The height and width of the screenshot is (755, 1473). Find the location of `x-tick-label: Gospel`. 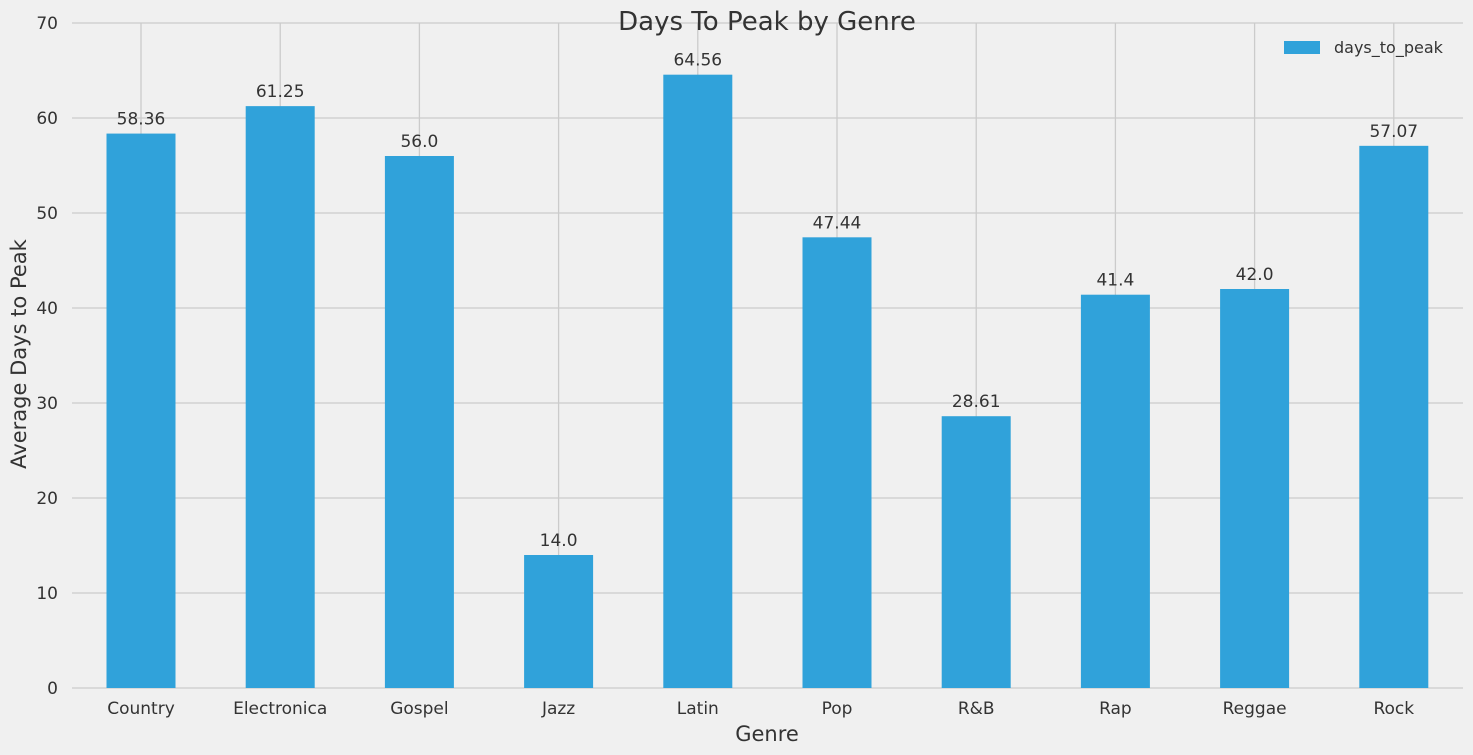

x-tick-label: Gospel is located at coordinates (419, 709).